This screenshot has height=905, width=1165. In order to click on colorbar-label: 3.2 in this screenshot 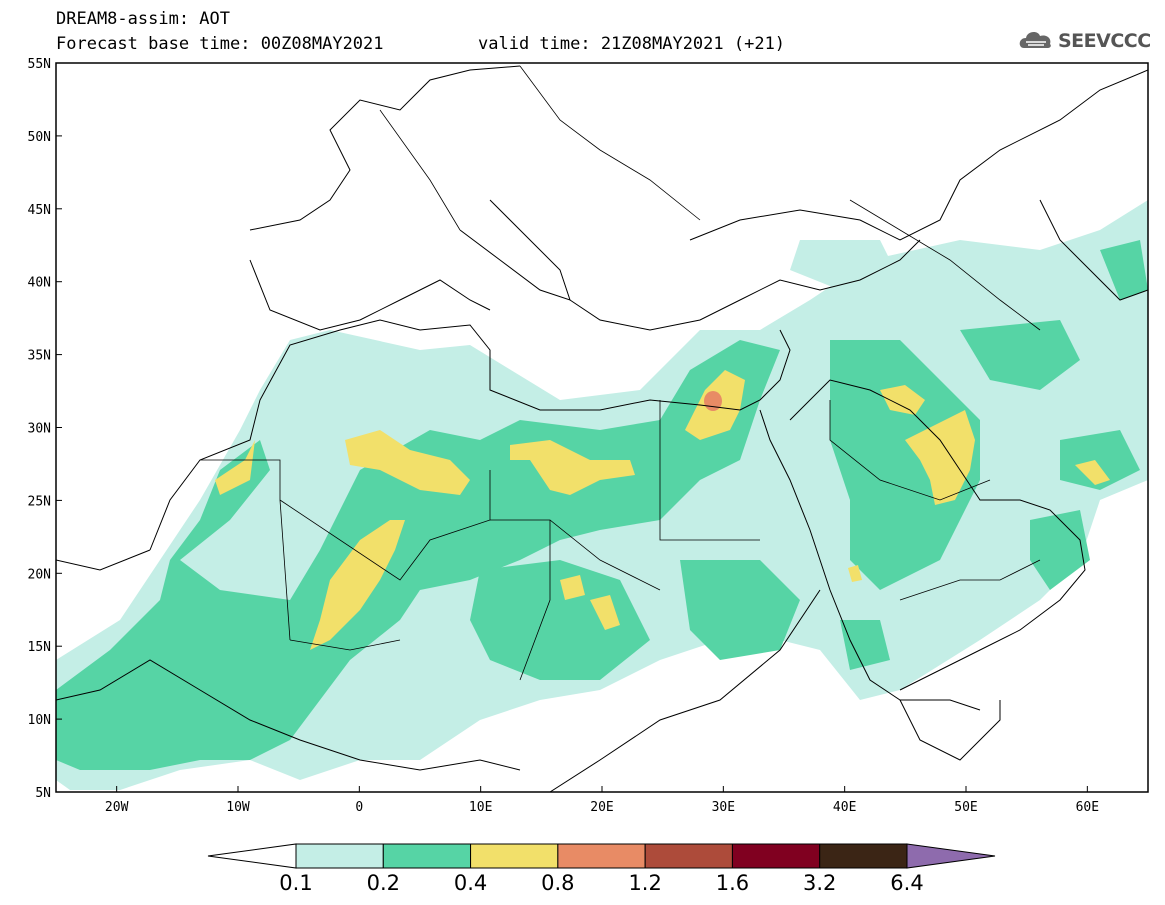, I will do `click(819, 883)`.